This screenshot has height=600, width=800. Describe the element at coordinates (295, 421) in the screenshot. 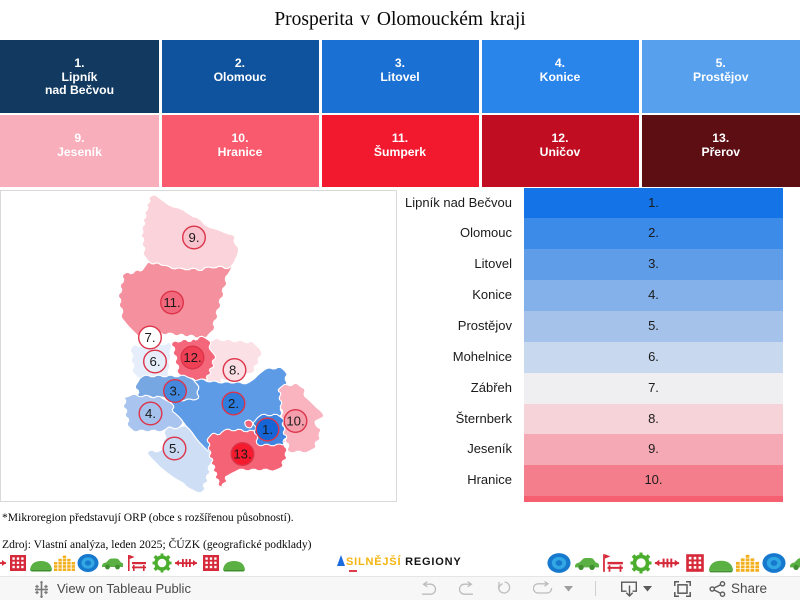

I see `svg-text: 10.` at that location.